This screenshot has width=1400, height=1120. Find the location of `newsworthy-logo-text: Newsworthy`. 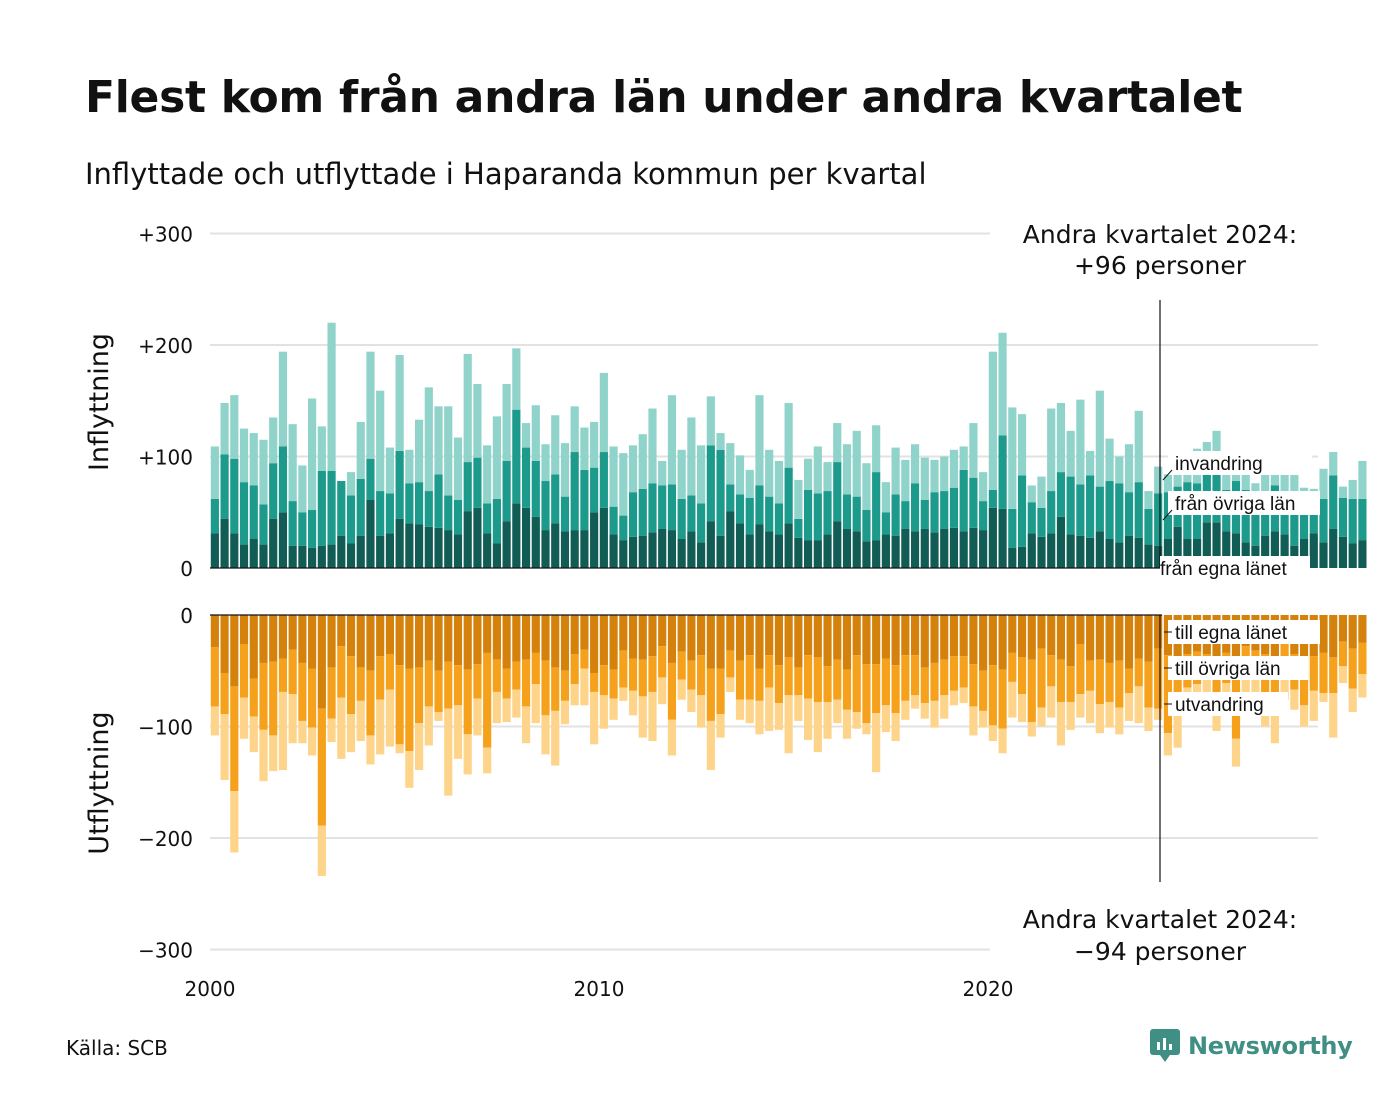

newsworthy-logo-text: Newsworthy is located at coordinates (1270, 1046).